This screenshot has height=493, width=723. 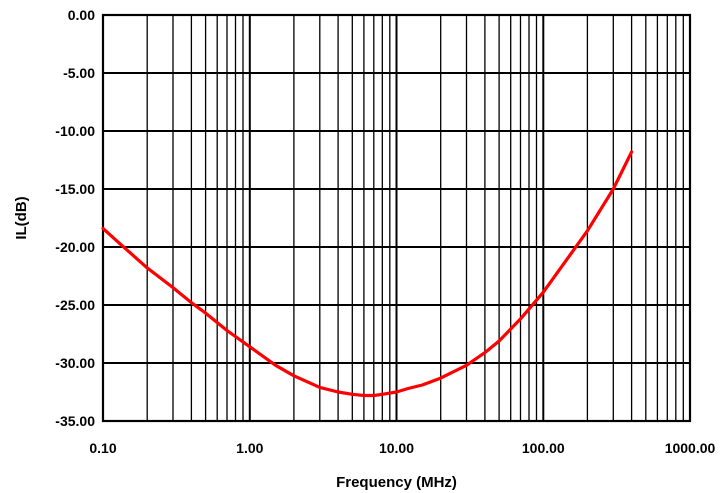 I want to click on y-tick-label: -15.00, so click(x=75, y=189).